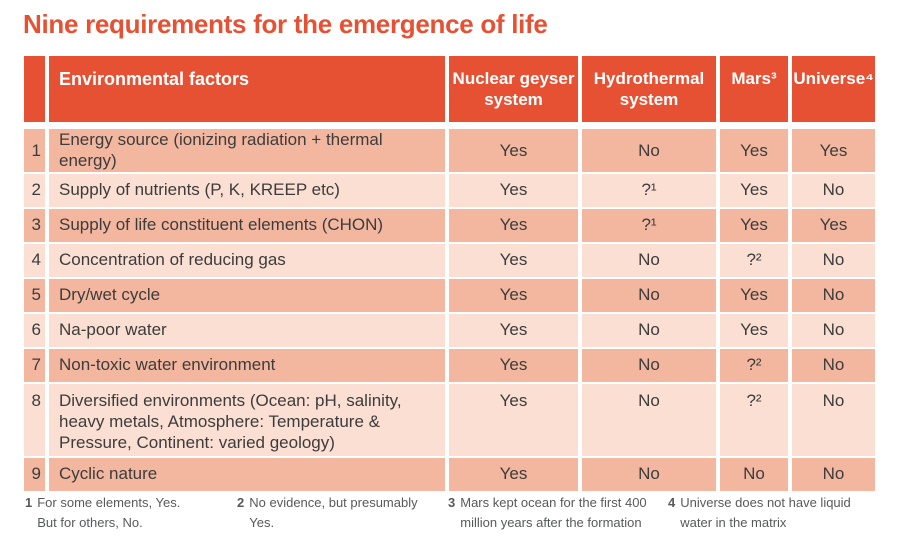  What do you see at coordinates (754, 474) in the screenshot?
I see `value-cell-mars: No` at bounding box center [754, 474].